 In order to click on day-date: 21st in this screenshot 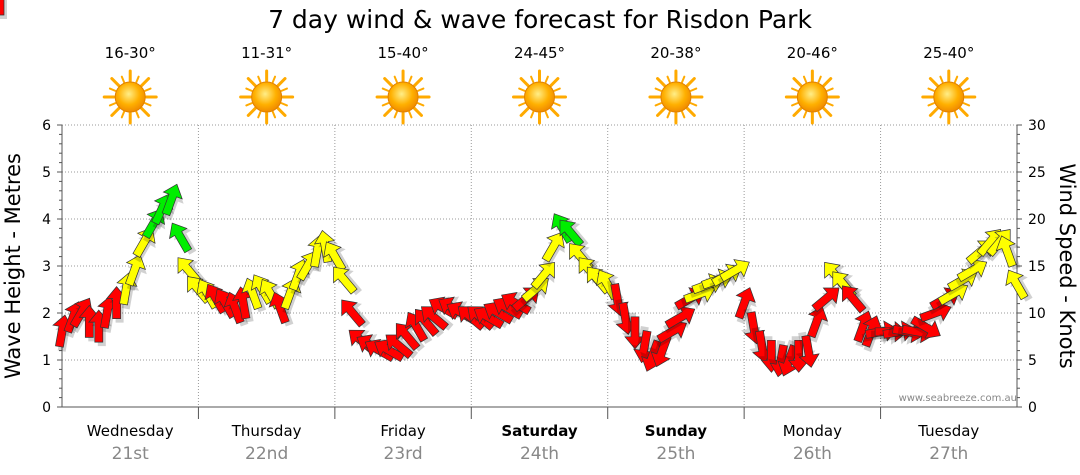, I will do `click(130, 454)`.